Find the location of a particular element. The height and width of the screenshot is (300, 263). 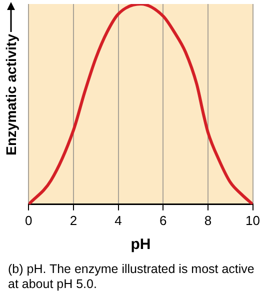

x-tick-label: 8 is located at coordinates (208, 220).